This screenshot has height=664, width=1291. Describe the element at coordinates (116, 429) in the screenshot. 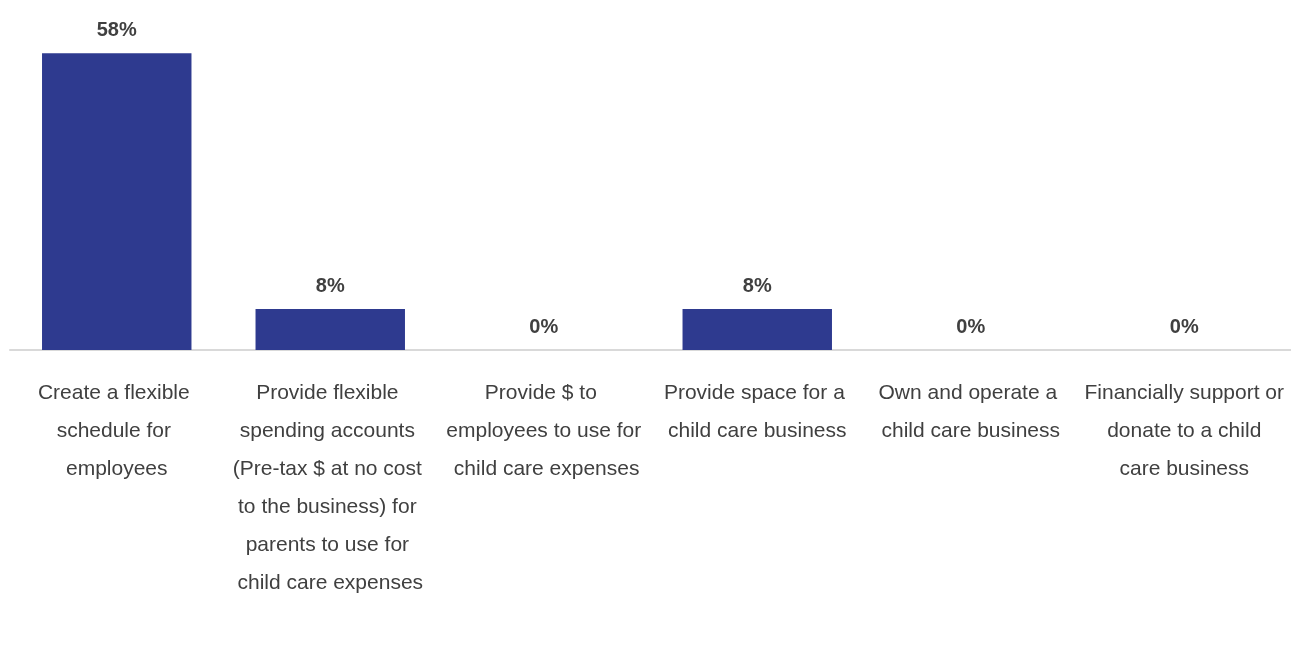

I see `x-tick-label: Create a flexible schedule for employees` at that location.